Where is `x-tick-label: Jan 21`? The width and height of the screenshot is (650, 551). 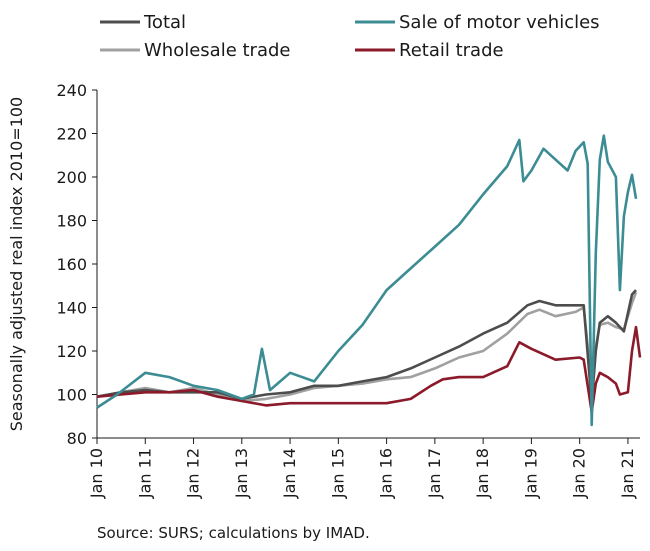
x-tick-label: Jan 21 is located at coordinates (627, 473).